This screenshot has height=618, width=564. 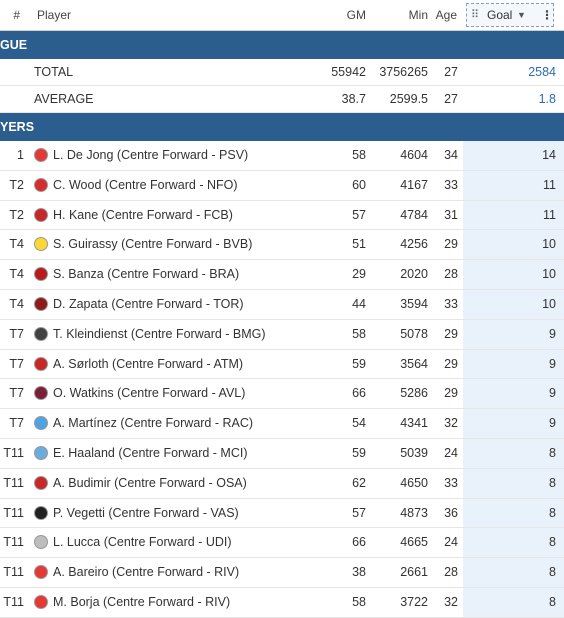 What do you see at coordinates (149, 393) in the screenshot?
I see `player-name-link: O. Watkins (Centre Forward - AVL)` at bounding box center [149, 393].